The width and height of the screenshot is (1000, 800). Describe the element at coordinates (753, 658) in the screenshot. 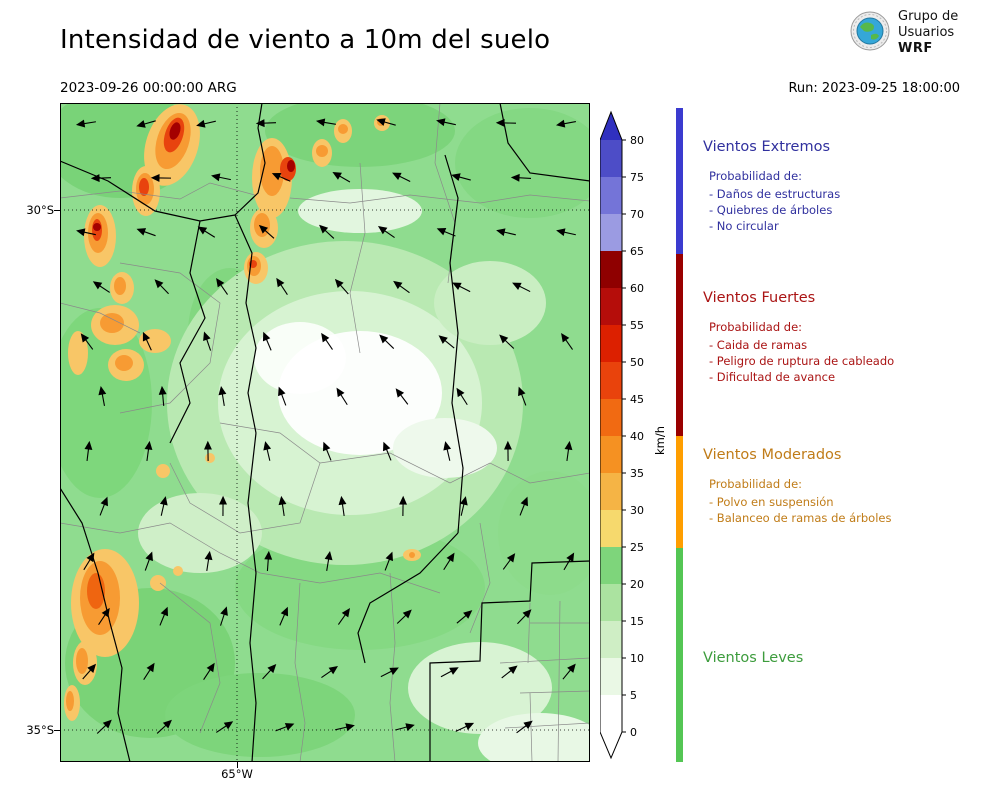

I see `legend-title-leves: Vientos Leves` at that location.